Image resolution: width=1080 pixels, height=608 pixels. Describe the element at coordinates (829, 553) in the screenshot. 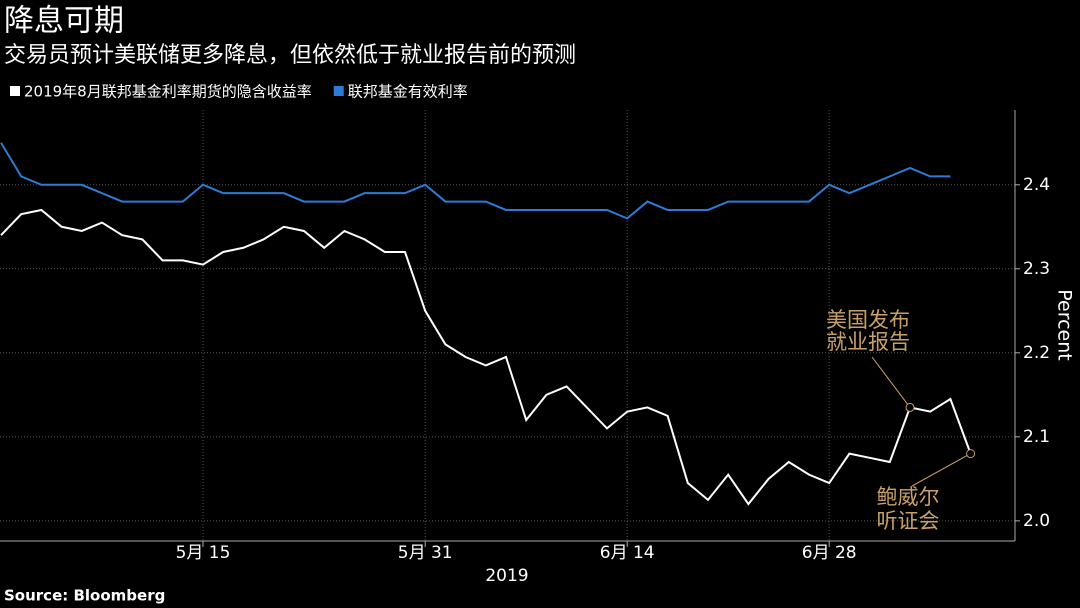

I see `x-tick-label: 6月 28` at that location.